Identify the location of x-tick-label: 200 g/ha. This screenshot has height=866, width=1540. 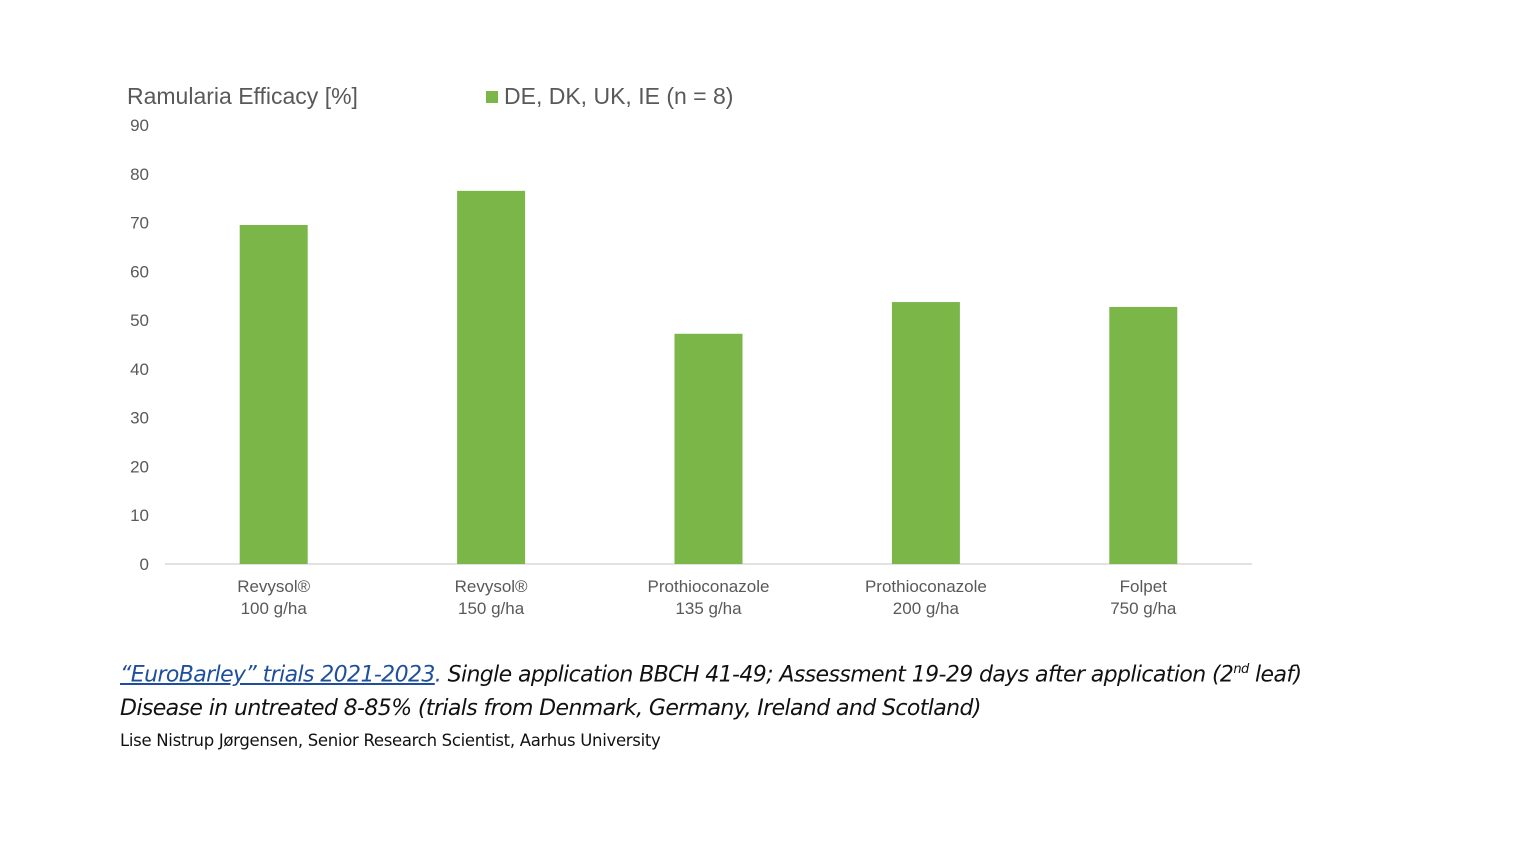
(926, 608).